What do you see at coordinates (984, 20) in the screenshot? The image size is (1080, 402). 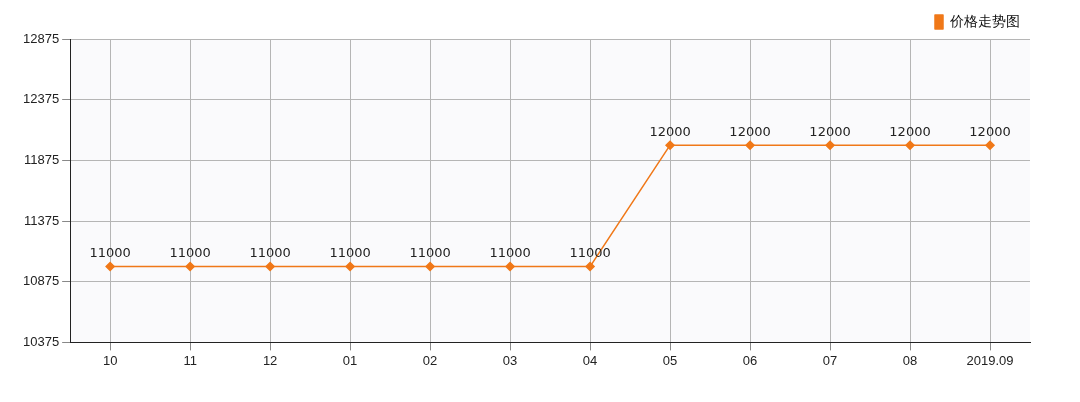 I see `legend-label: 价格走势图` at bounding box center [984, 20].